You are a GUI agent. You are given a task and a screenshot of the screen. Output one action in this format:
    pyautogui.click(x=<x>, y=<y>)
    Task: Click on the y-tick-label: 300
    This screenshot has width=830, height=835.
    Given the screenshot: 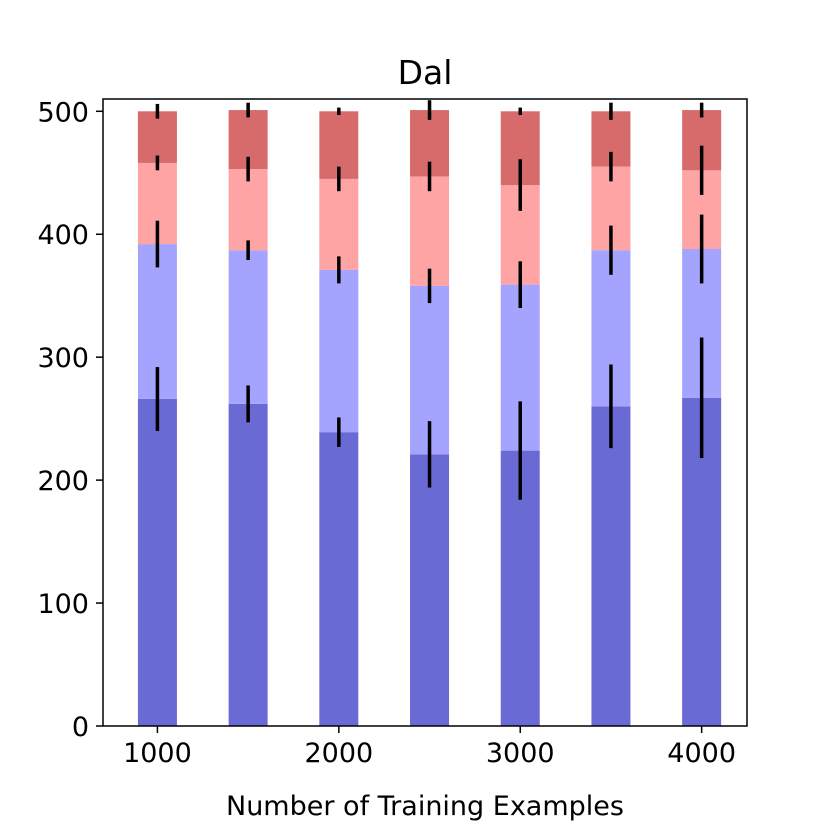 What is the action you would take?
    pyautogui.click(x=63, y=358)
    